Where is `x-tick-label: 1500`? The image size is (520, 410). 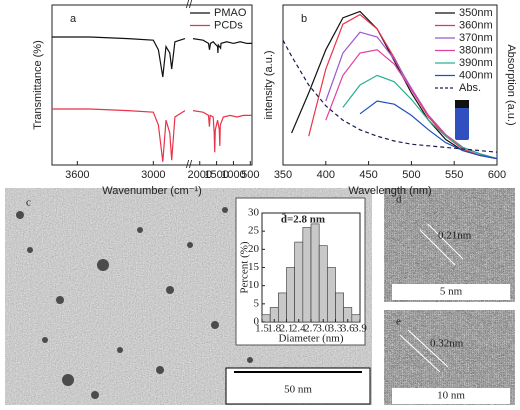 x-tick-label: 1500 is located at coordinates (216, 175).